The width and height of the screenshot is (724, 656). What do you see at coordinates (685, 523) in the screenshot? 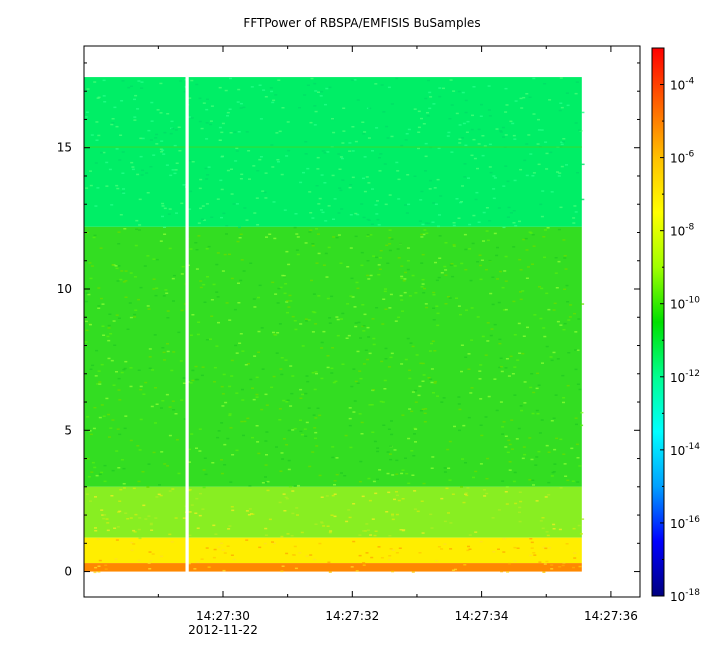
I see `colorbar-label-6: 10⁻¹⁶` at bounding box center [685, 523].